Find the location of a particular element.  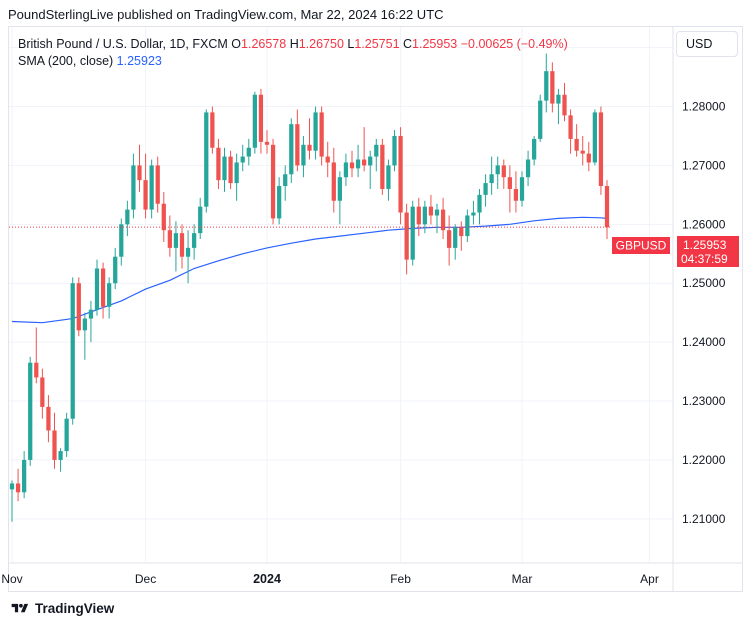

instrument-name: British Pound / U.S. Dollar, 1D, FXCM is located at coordinates (123, 44).